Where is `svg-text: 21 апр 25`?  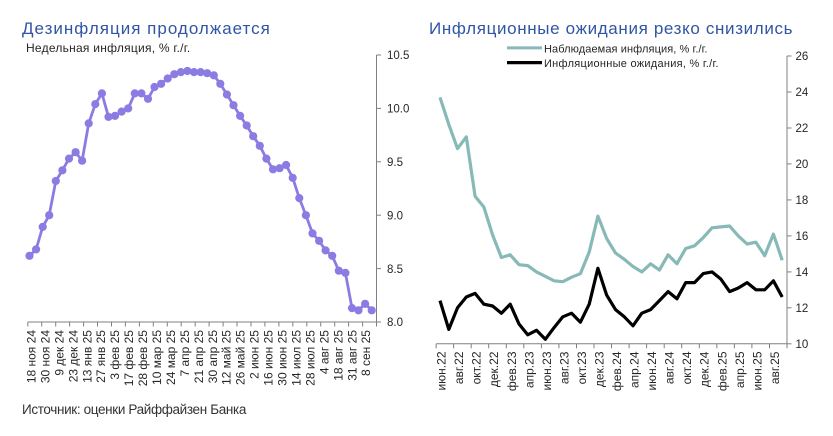
svg-text: 21 апр 25 is located at coordinates (199, 357).